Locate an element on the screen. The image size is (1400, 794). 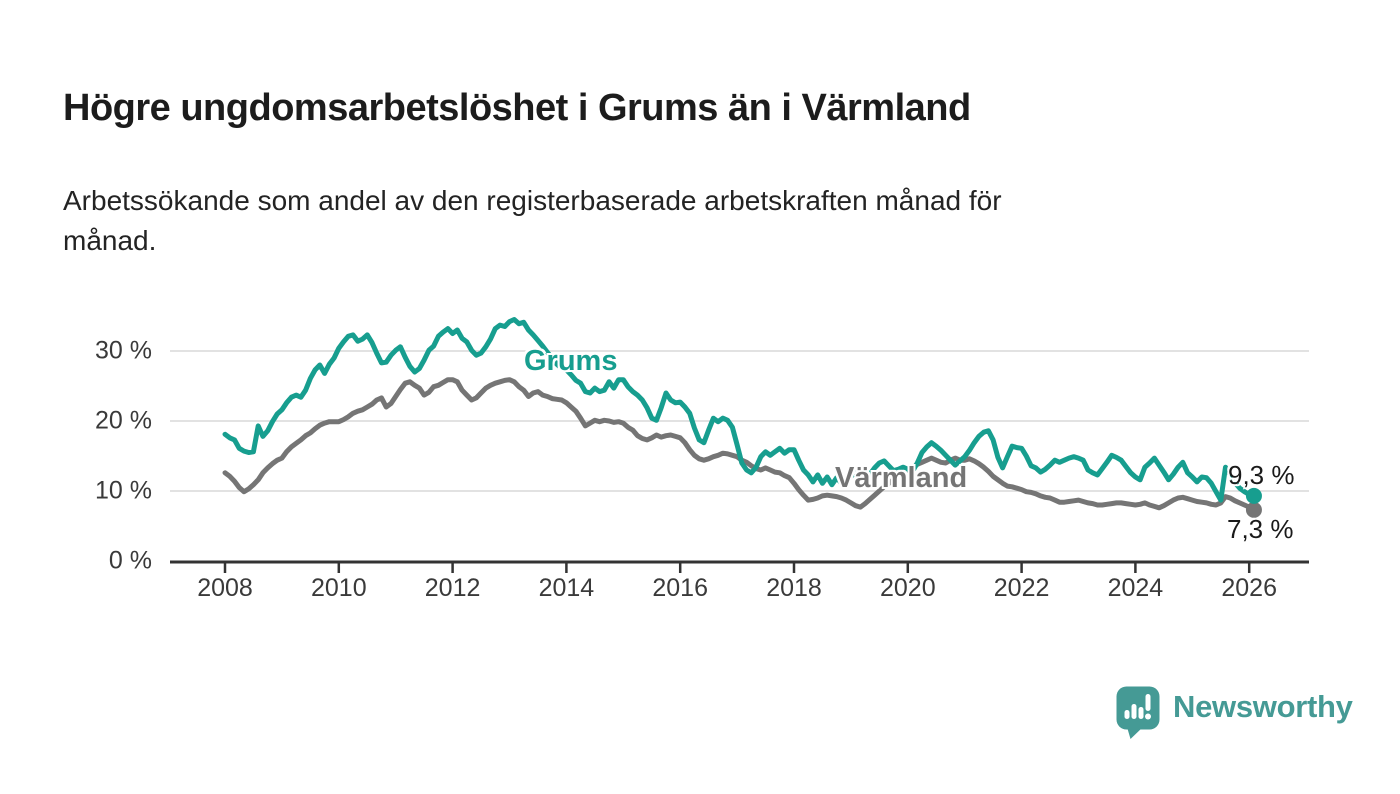
x-tick-label: 2020 is located at coordinates (907, 588).